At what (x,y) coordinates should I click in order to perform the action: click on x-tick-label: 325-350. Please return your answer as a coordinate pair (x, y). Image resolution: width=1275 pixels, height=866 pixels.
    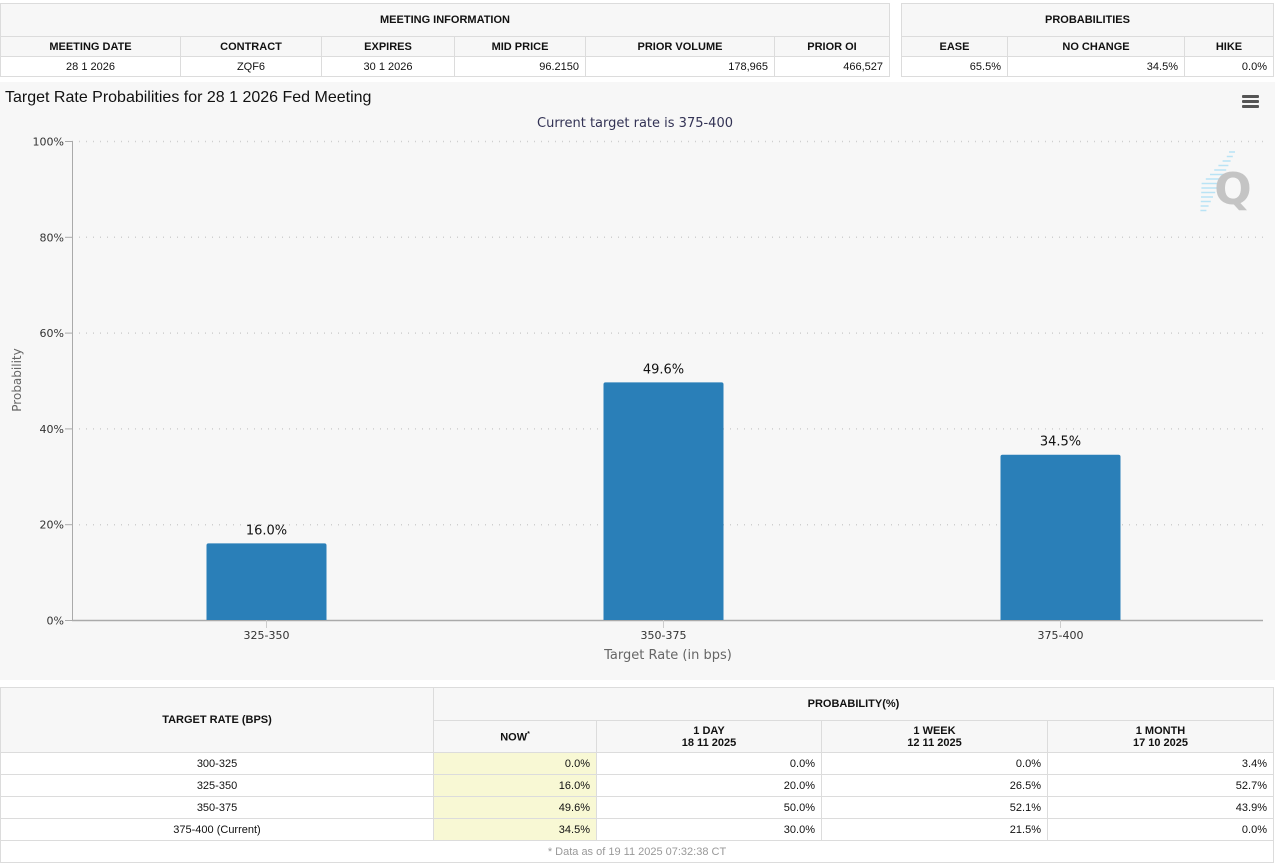
    Looking at the image, I should click on (267, 635).